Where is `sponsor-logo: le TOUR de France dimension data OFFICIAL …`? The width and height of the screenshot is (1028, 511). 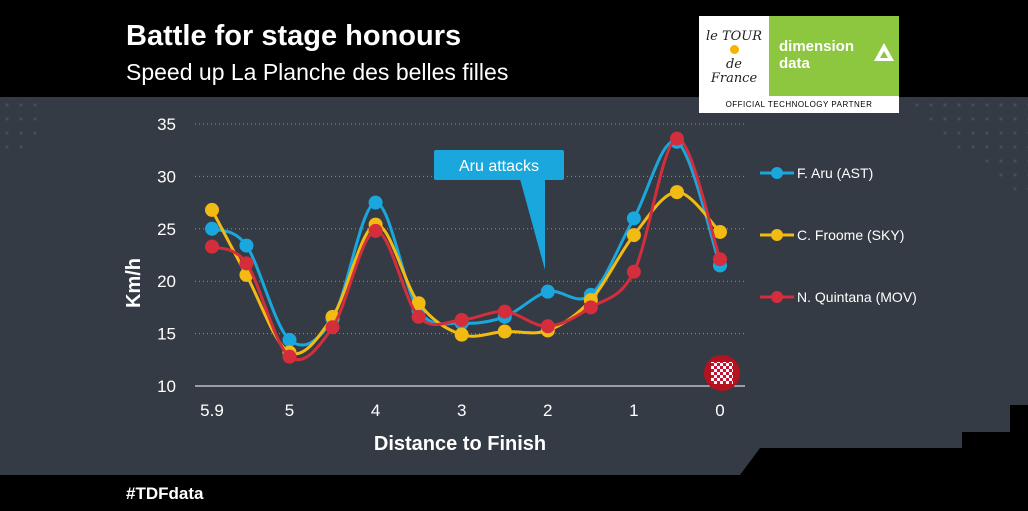
sponsor-logo: le TOUR de France dimension data OFFICIAL … is located at coordinates (799, 64).